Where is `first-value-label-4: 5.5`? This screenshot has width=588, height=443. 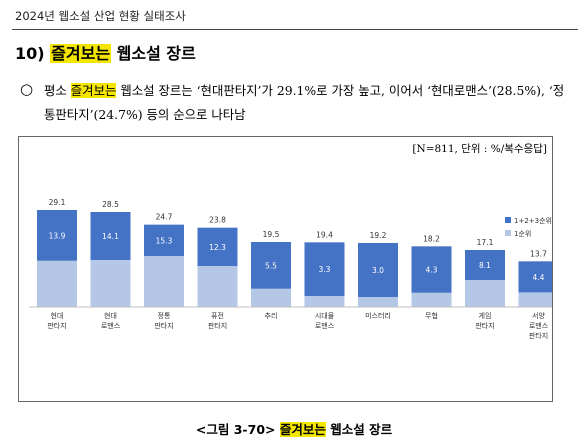
first-value-label-4: 5.5 is located at coordinates (271, 265).